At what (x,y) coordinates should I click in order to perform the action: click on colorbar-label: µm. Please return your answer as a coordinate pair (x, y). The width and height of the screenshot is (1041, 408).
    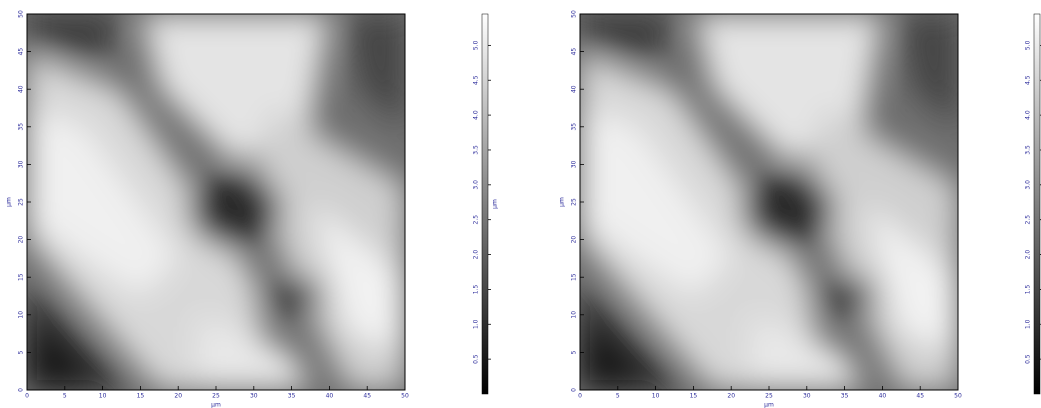
    Looking at the image, I should click on (495, 204).